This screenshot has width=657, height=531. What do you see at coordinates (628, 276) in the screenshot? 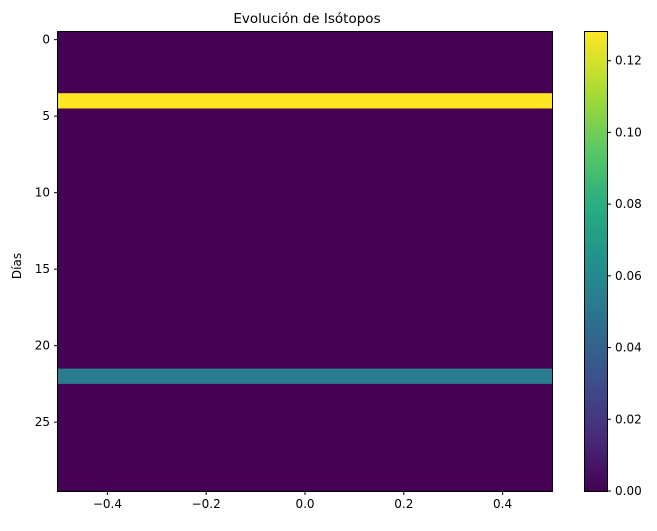
I see `colorbar-tick-label: 0.06` at bounding box center [628, 276].